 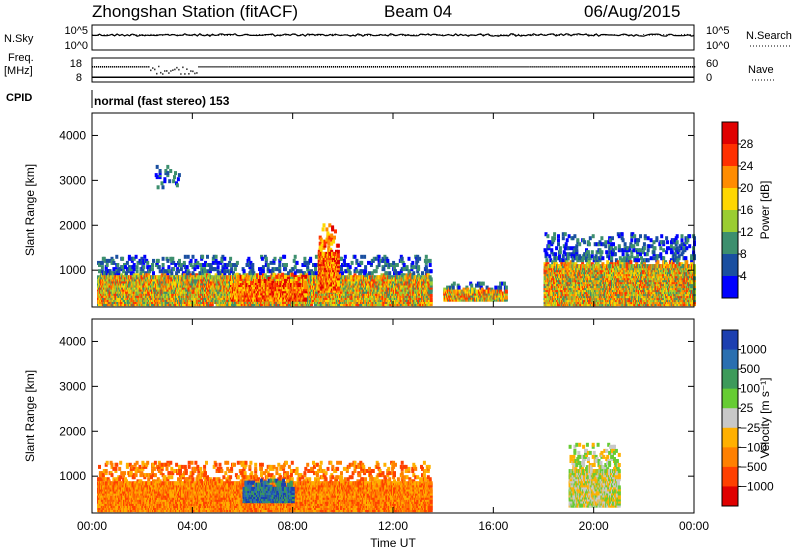 I want to click on freq-tick-right-bottom: 0, so click(x=709, y=78).